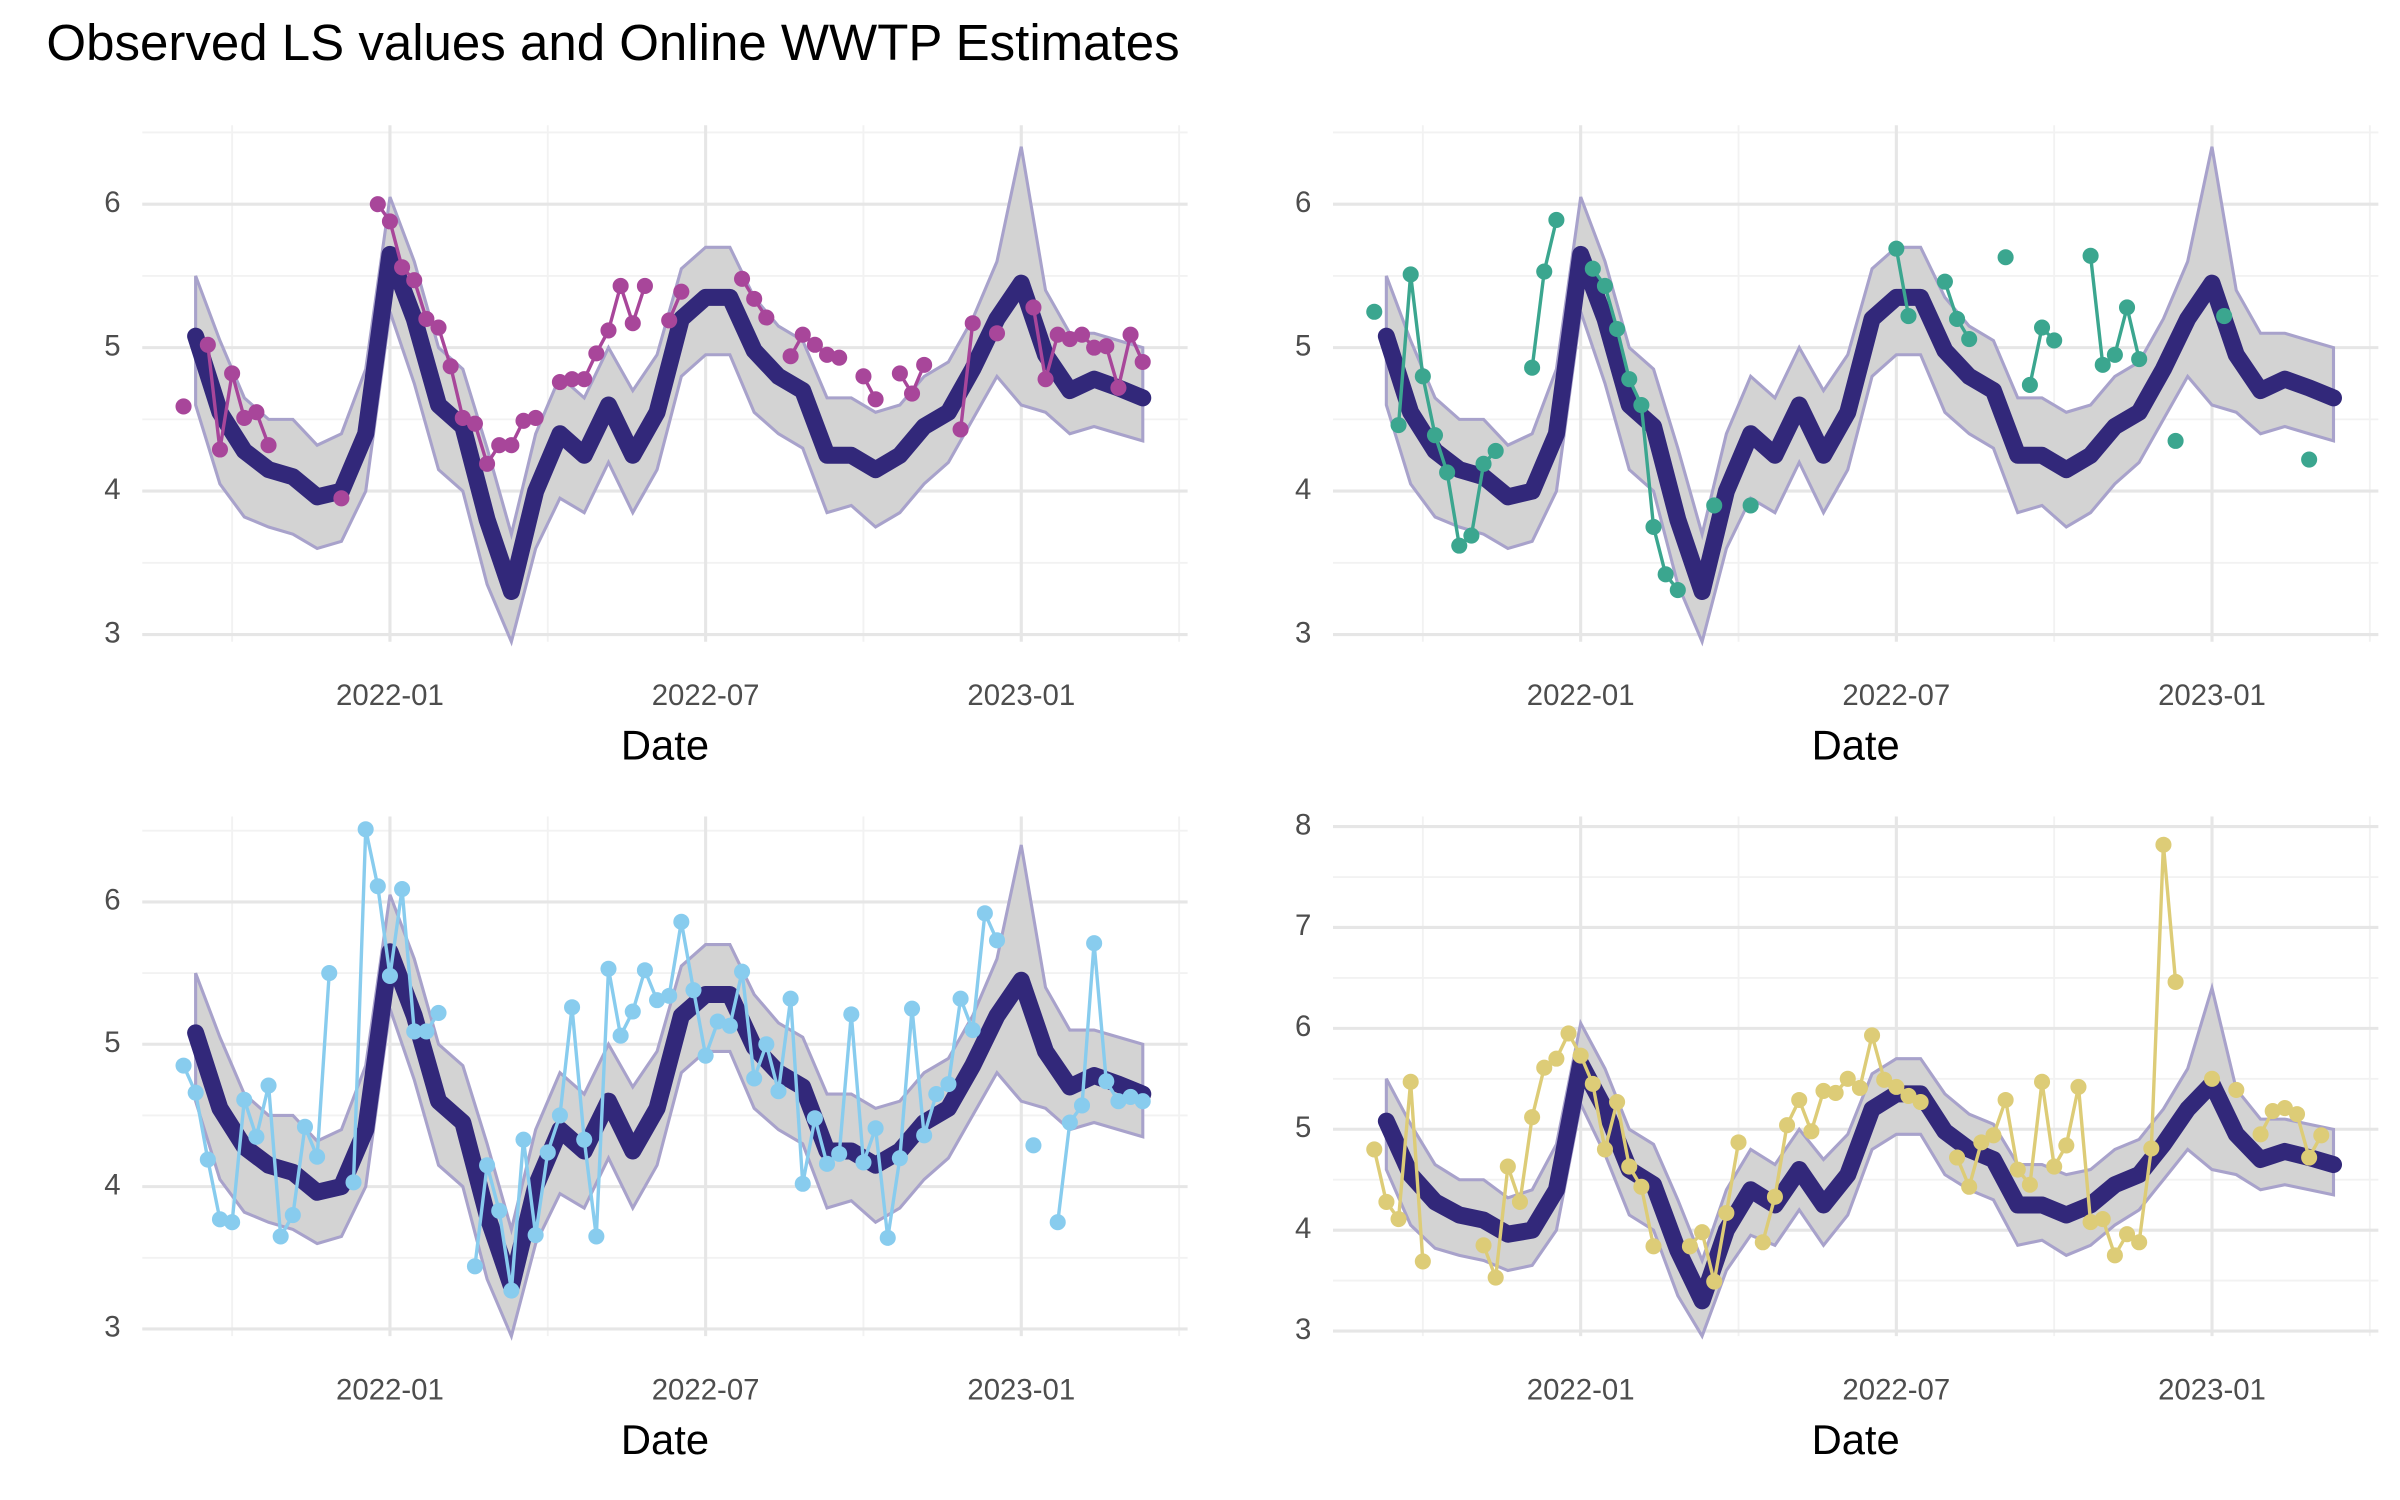 The height and width of the screenshot is (1500, 2400). I want to click on y-tick-label: 4, so click(112, 1184).